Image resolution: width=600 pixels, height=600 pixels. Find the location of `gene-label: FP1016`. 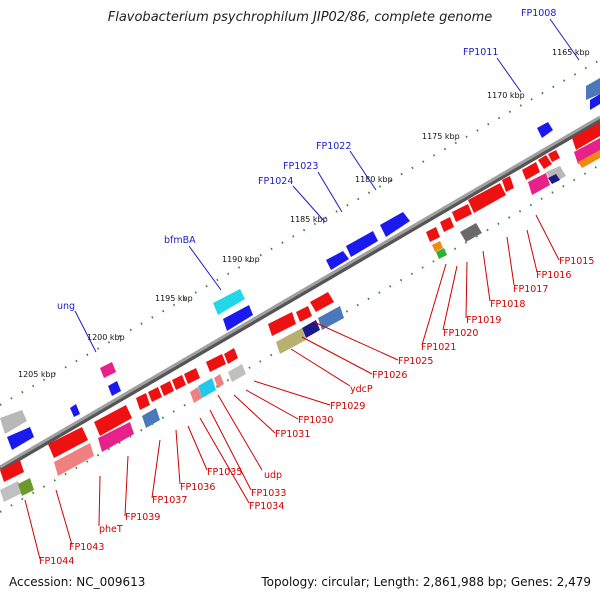

gene-label: FP1016 is located at coordinates (553, 275).